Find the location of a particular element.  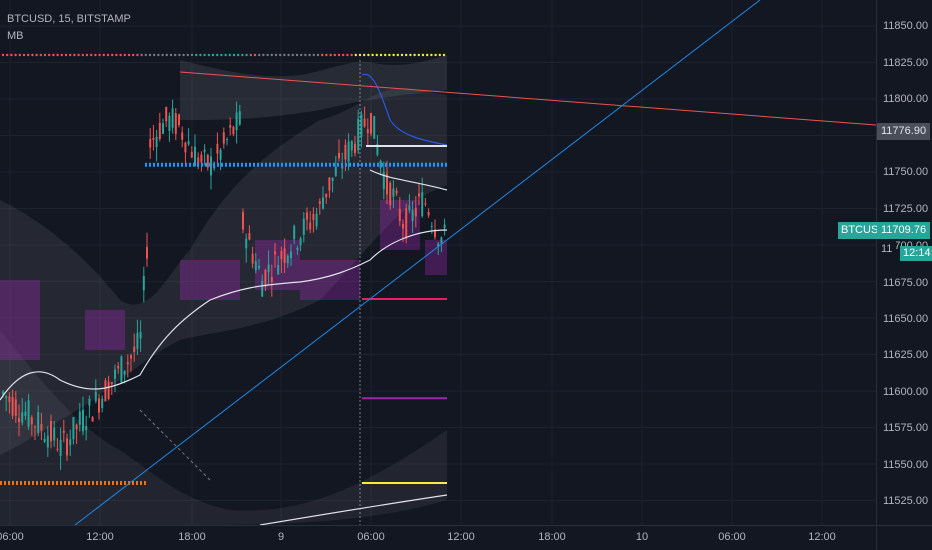

white-upper-line is located at coordinates (408, 180).